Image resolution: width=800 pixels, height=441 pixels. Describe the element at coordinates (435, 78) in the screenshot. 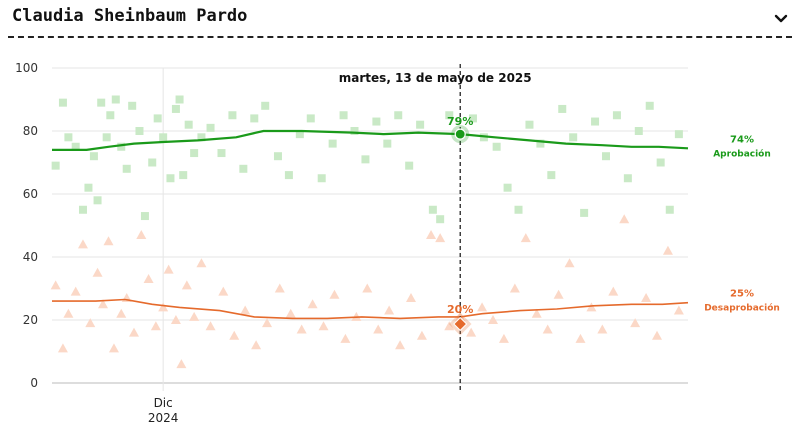

I see `hover-date: martes, 13 de mayo de 2025` at that location.